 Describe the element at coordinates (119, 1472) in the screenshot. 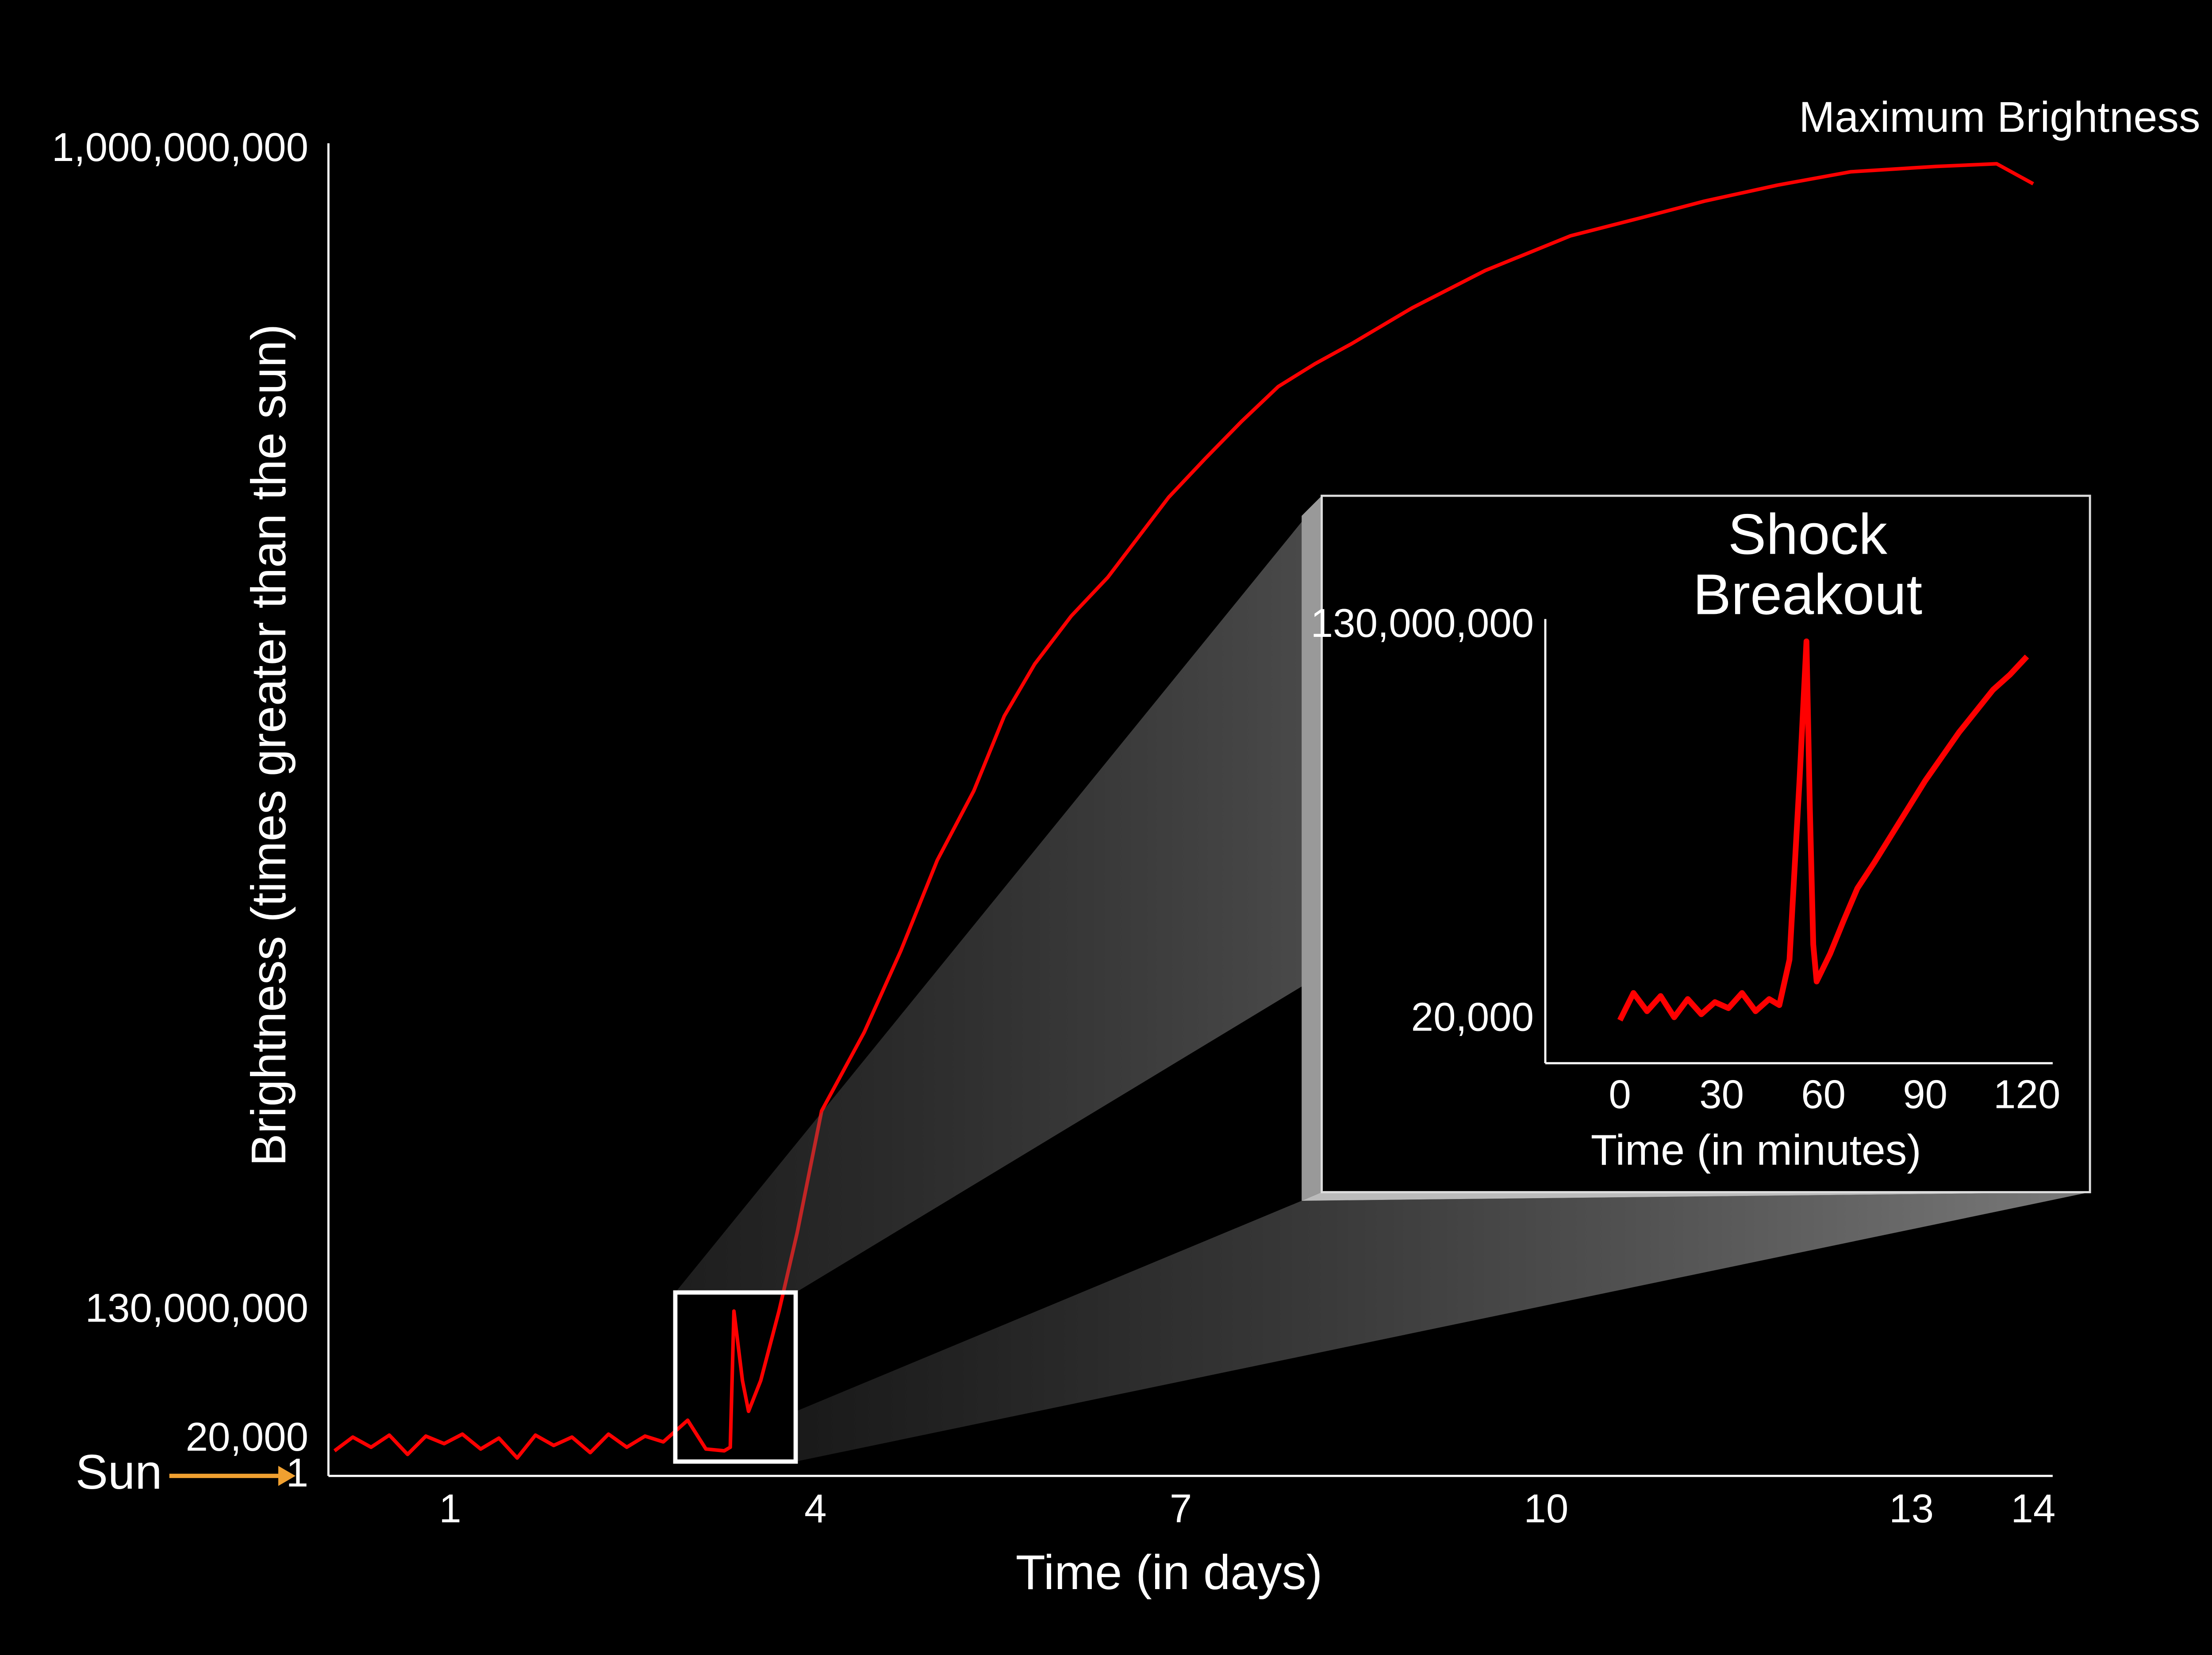

I see `sun-label: Sun` at that location.